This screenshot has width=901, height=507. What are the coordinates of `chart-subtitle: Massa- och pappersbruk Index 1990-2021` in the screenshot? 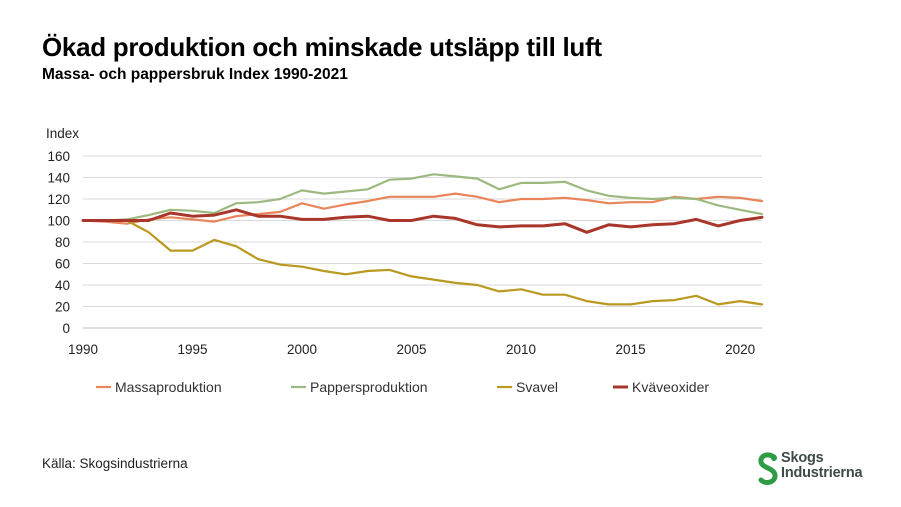 It's located at (195, 74).